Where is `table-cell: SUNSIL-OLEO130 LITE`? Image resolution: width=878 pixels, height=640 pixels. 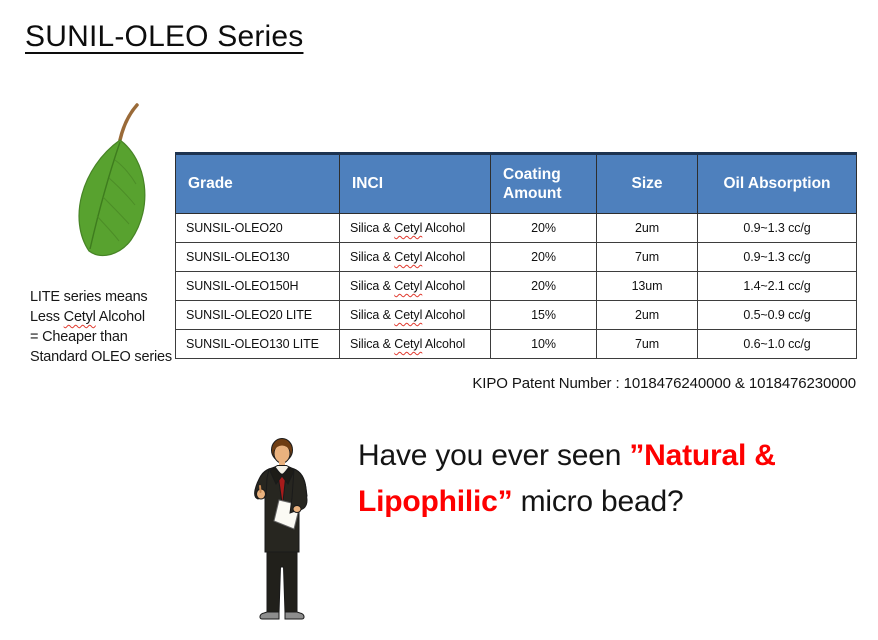
table-cell: SUNSIL-OLEO130 LITE is located at coordinates (257, 344).